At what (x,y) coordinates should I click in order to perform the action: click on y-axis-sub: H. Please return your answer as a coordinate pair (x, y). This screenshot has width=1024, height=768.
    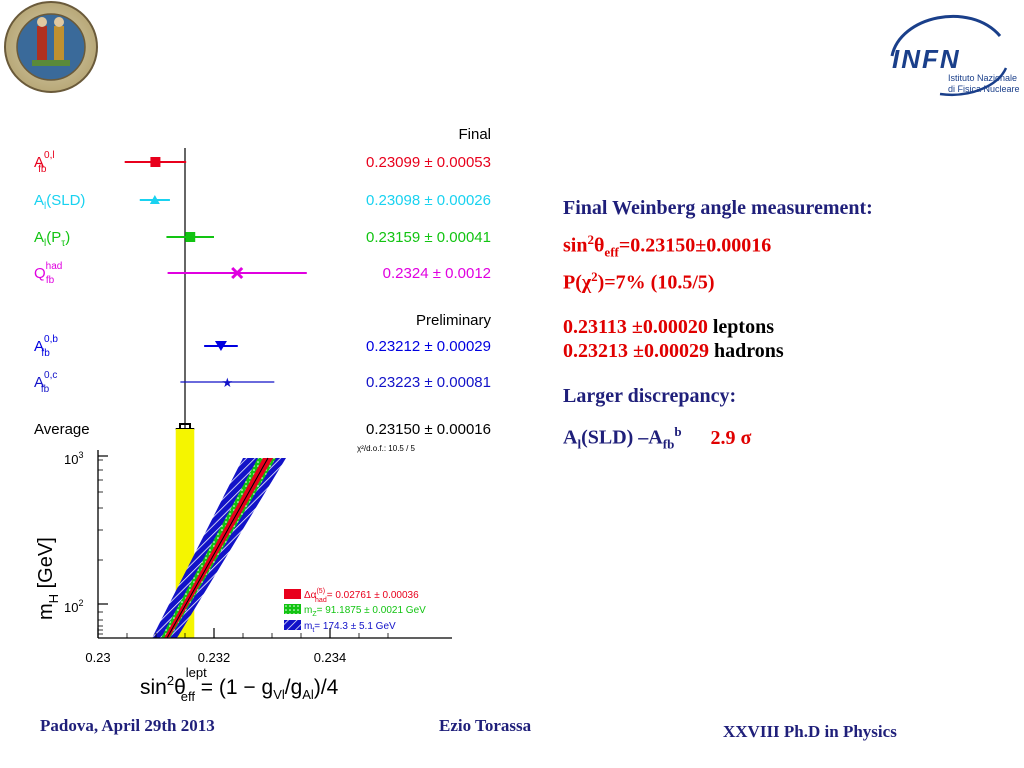
    Looking at the image, I should click on (53, 598).